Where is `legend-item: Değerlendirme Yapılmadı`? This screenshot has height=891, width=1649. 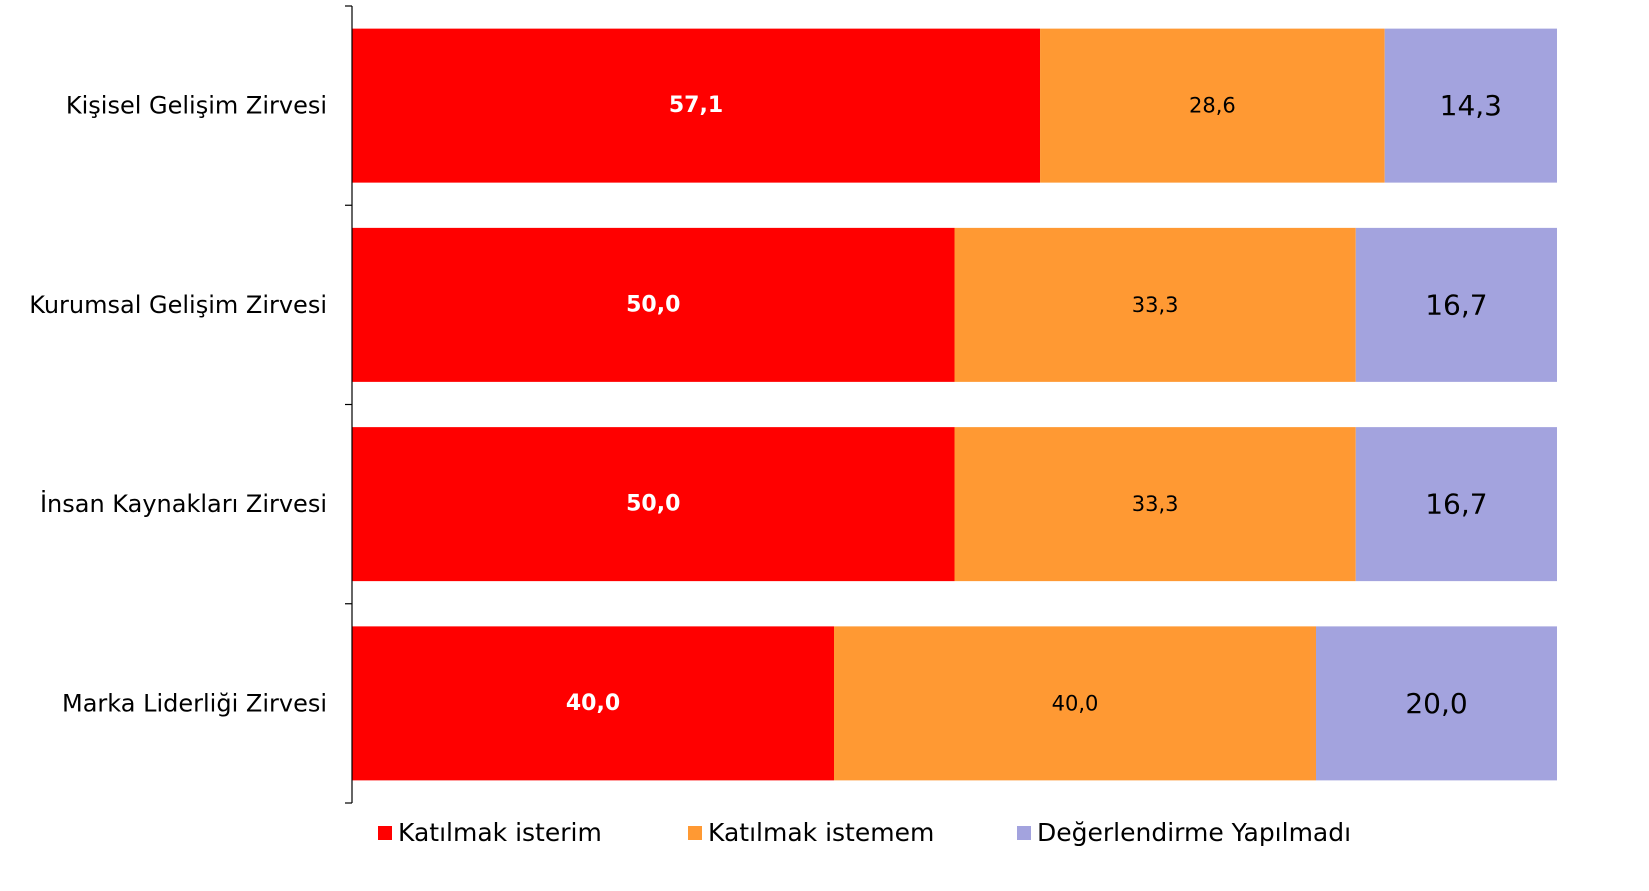 legend-item: Değerlendirme Yapılmadı is located at coordinates (1184, 833).